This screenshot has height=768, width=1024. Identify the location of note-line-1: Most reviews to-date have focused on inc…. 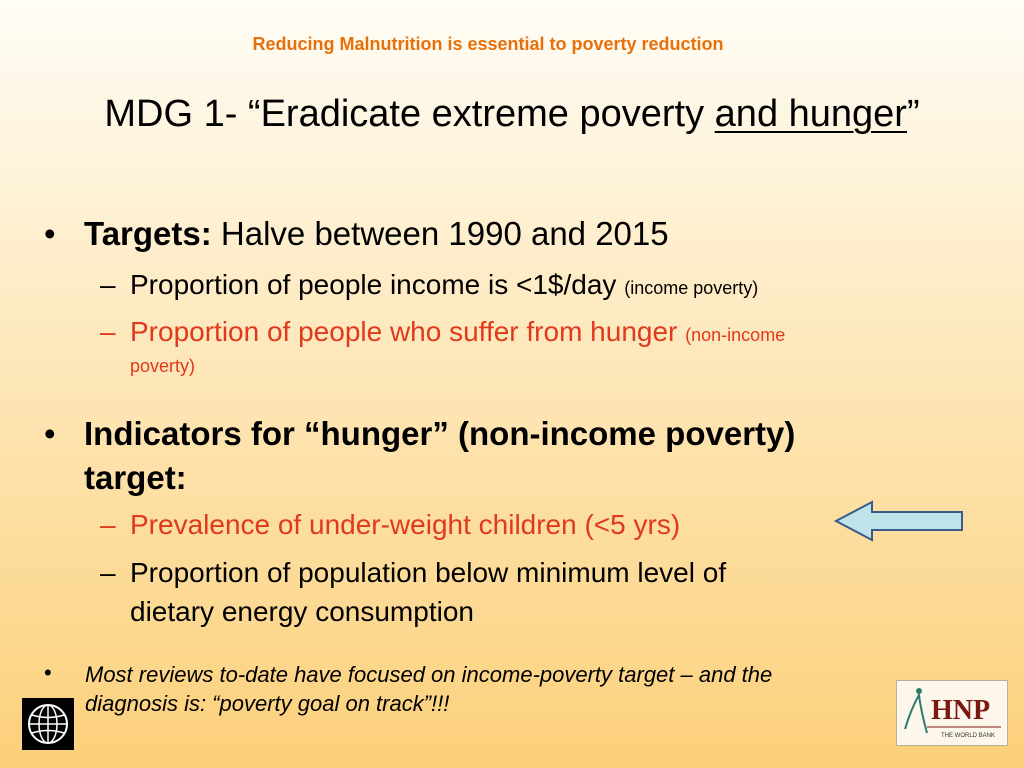
(429, 674).